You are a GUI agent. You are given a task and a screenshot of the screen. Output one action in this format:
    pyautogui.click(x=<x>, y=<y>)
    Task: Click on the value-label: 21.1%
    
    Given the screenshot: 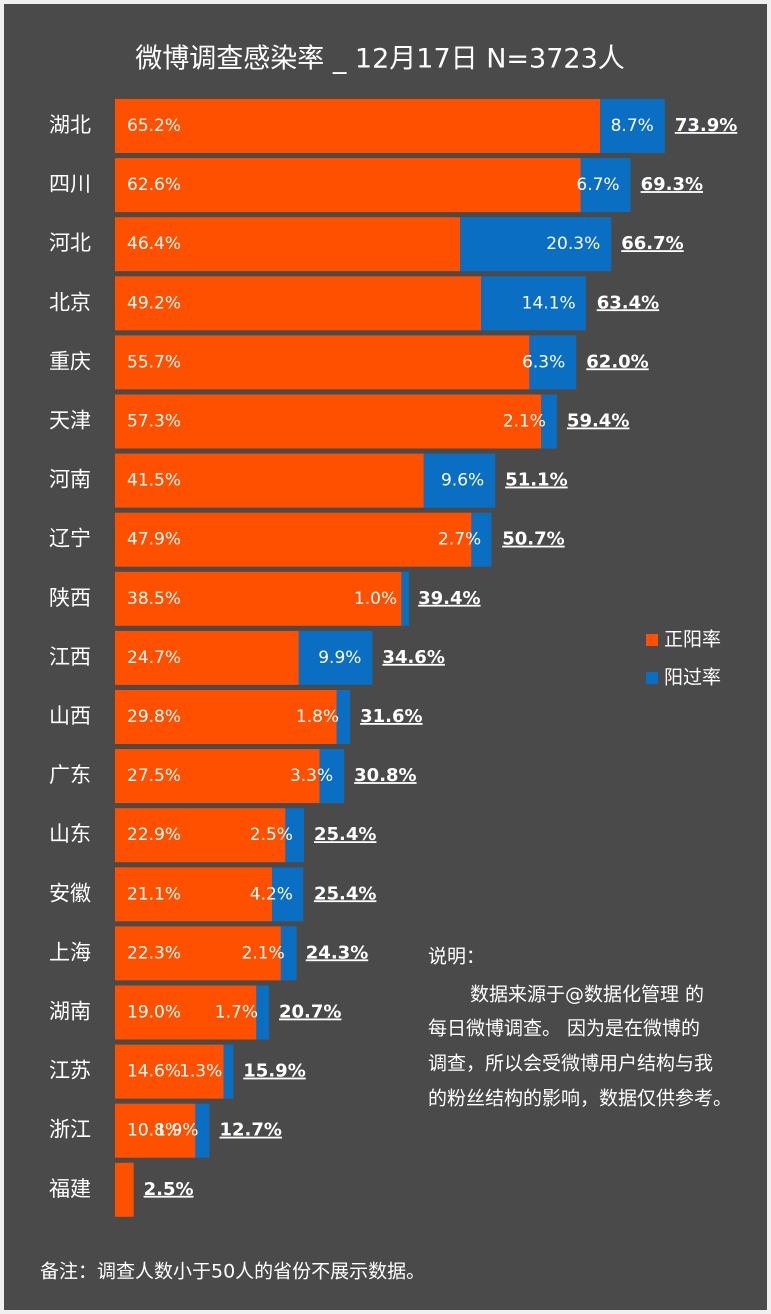 What is the action you would take?
    pyautogui.click(x=154, y=894)
    